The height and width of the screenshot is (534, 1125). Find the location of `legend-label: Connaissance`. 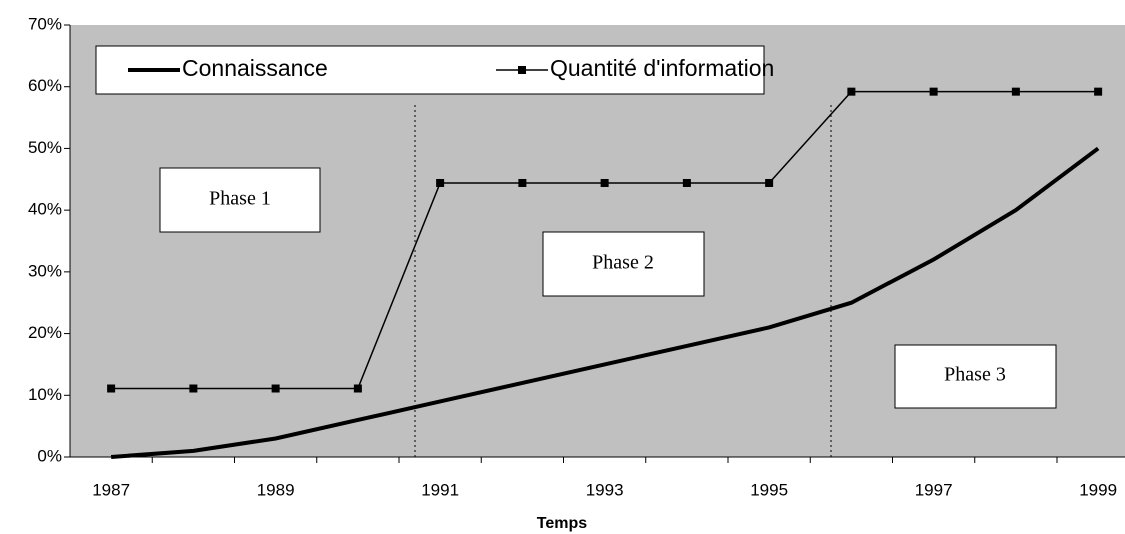

legend-label: Connaissance is located at coordinates (255, 68).